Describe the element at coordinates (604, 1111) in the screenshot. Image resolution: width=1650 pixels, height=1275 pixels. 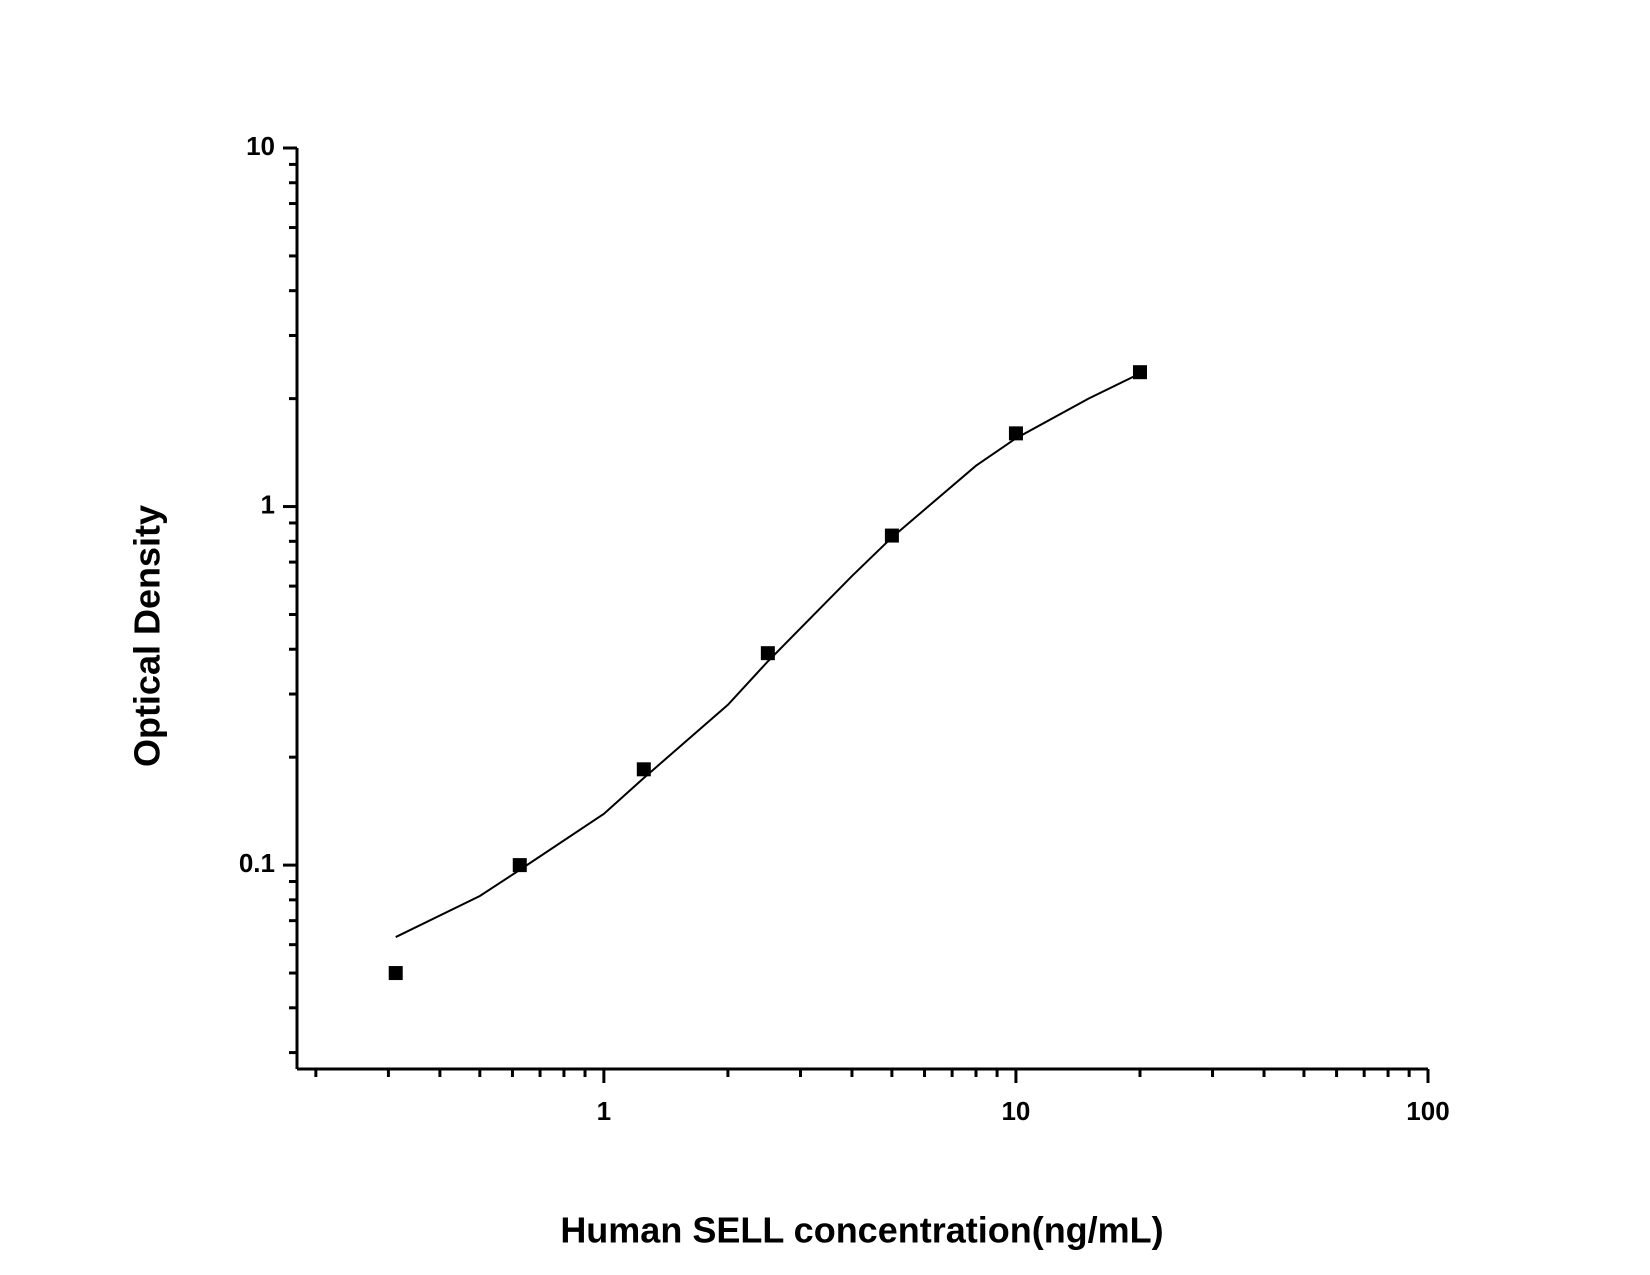
I see `x-tick-label: 1` at that location.